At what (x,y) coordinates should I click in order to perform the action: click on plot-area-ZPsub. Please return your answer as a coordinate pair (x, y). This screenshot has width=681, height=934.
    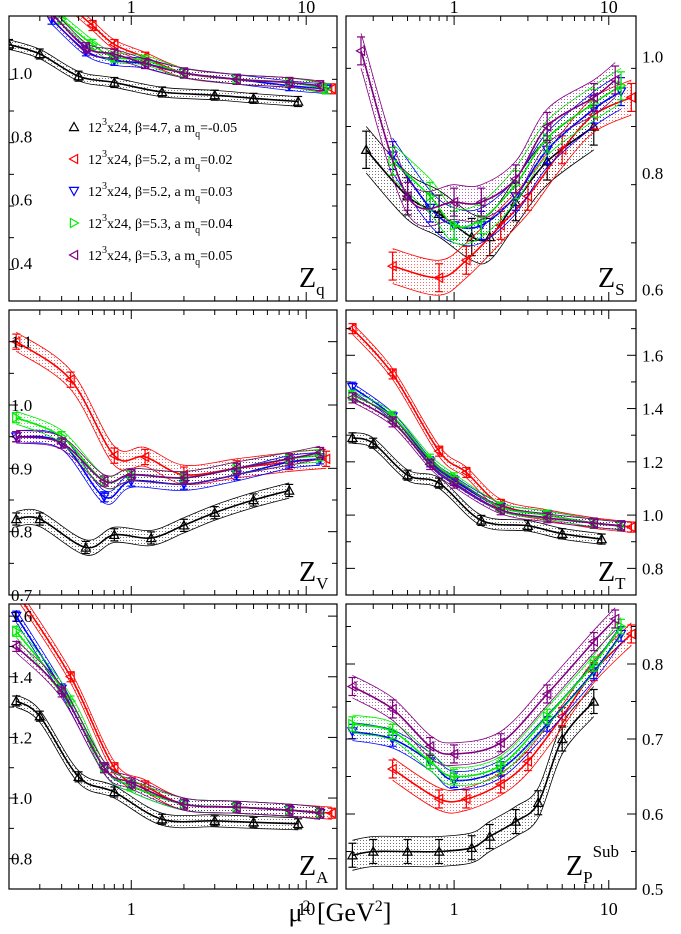
    Looking at the image, I should click on (491, 739).